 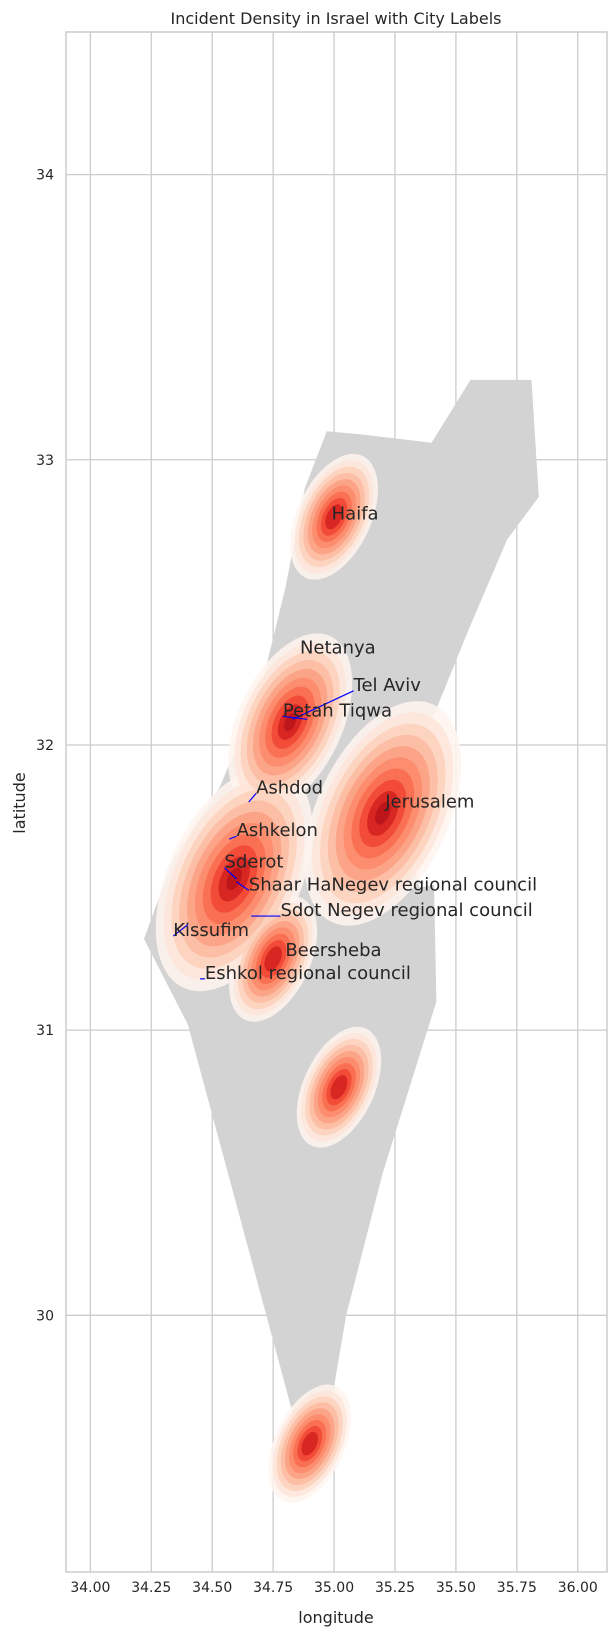 What do you see at coordinates (45, 1316) in the screenshot?
I see `y-tick-label: 30` at bounding box center [45, 1316].